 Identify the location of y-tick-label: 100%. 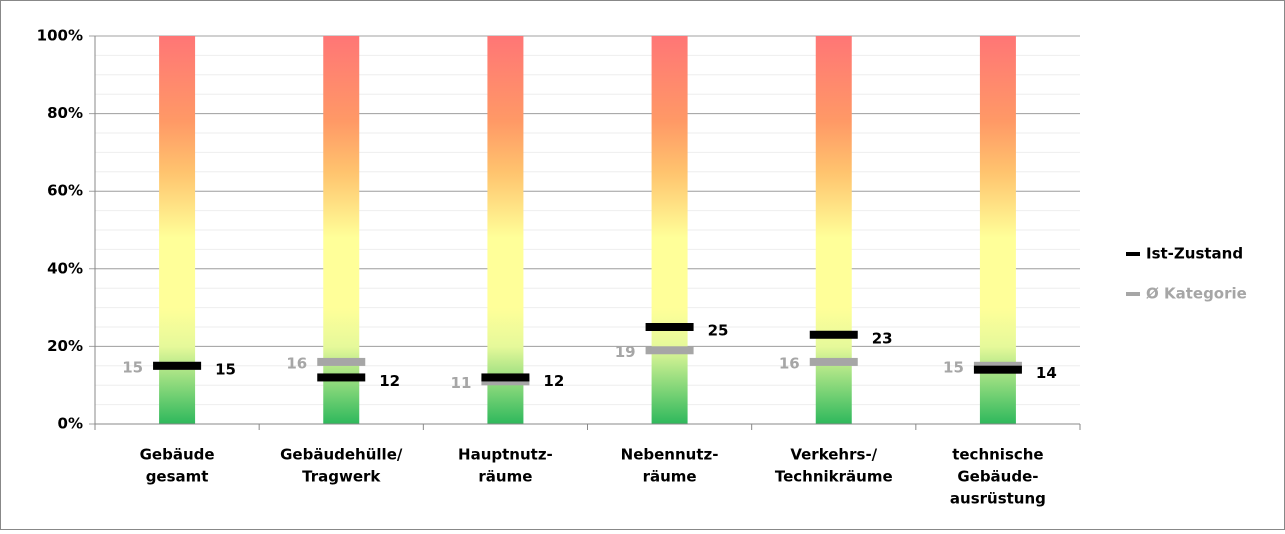
(60, 36).